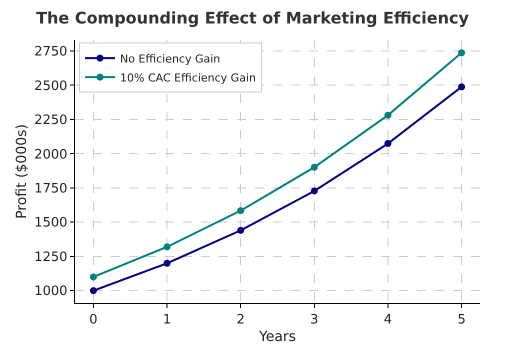 The height and width of the screenshot is (353, 505). I want to click on y-tick-label: 2250, so click(51, 120).